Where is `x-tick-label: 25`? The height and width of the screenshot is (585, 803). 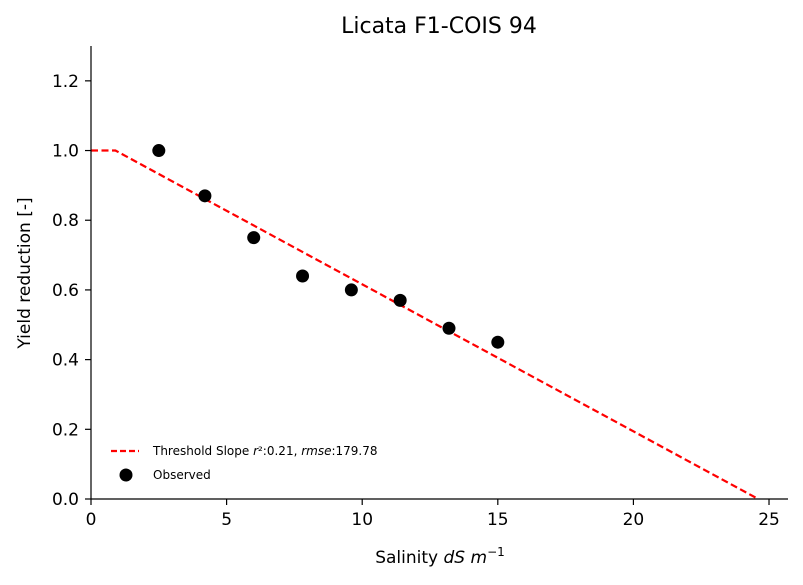
x-tick-label: 25 is located at coordinates (769, 520).